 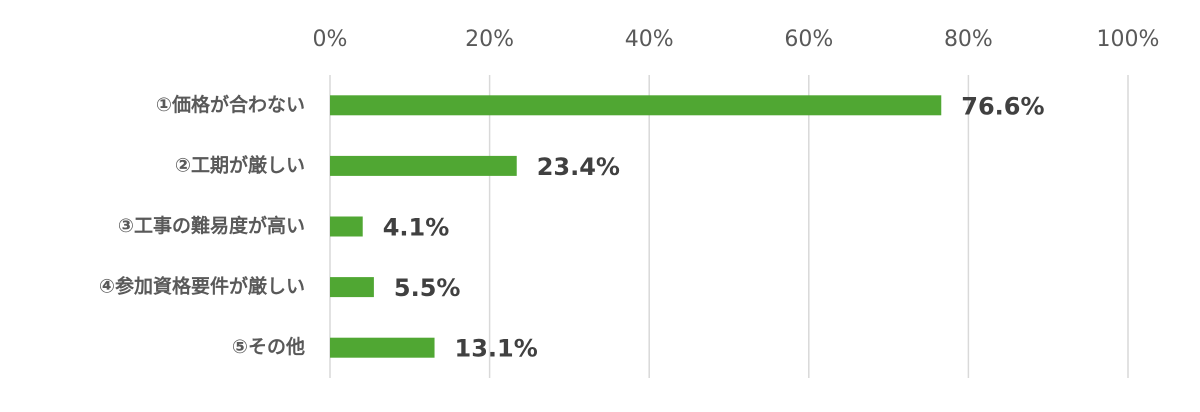 What do you see at coordinates (489, 39) in the screenshot?
I see `x-tick-label: 20%` at bounding box center [489, 39].